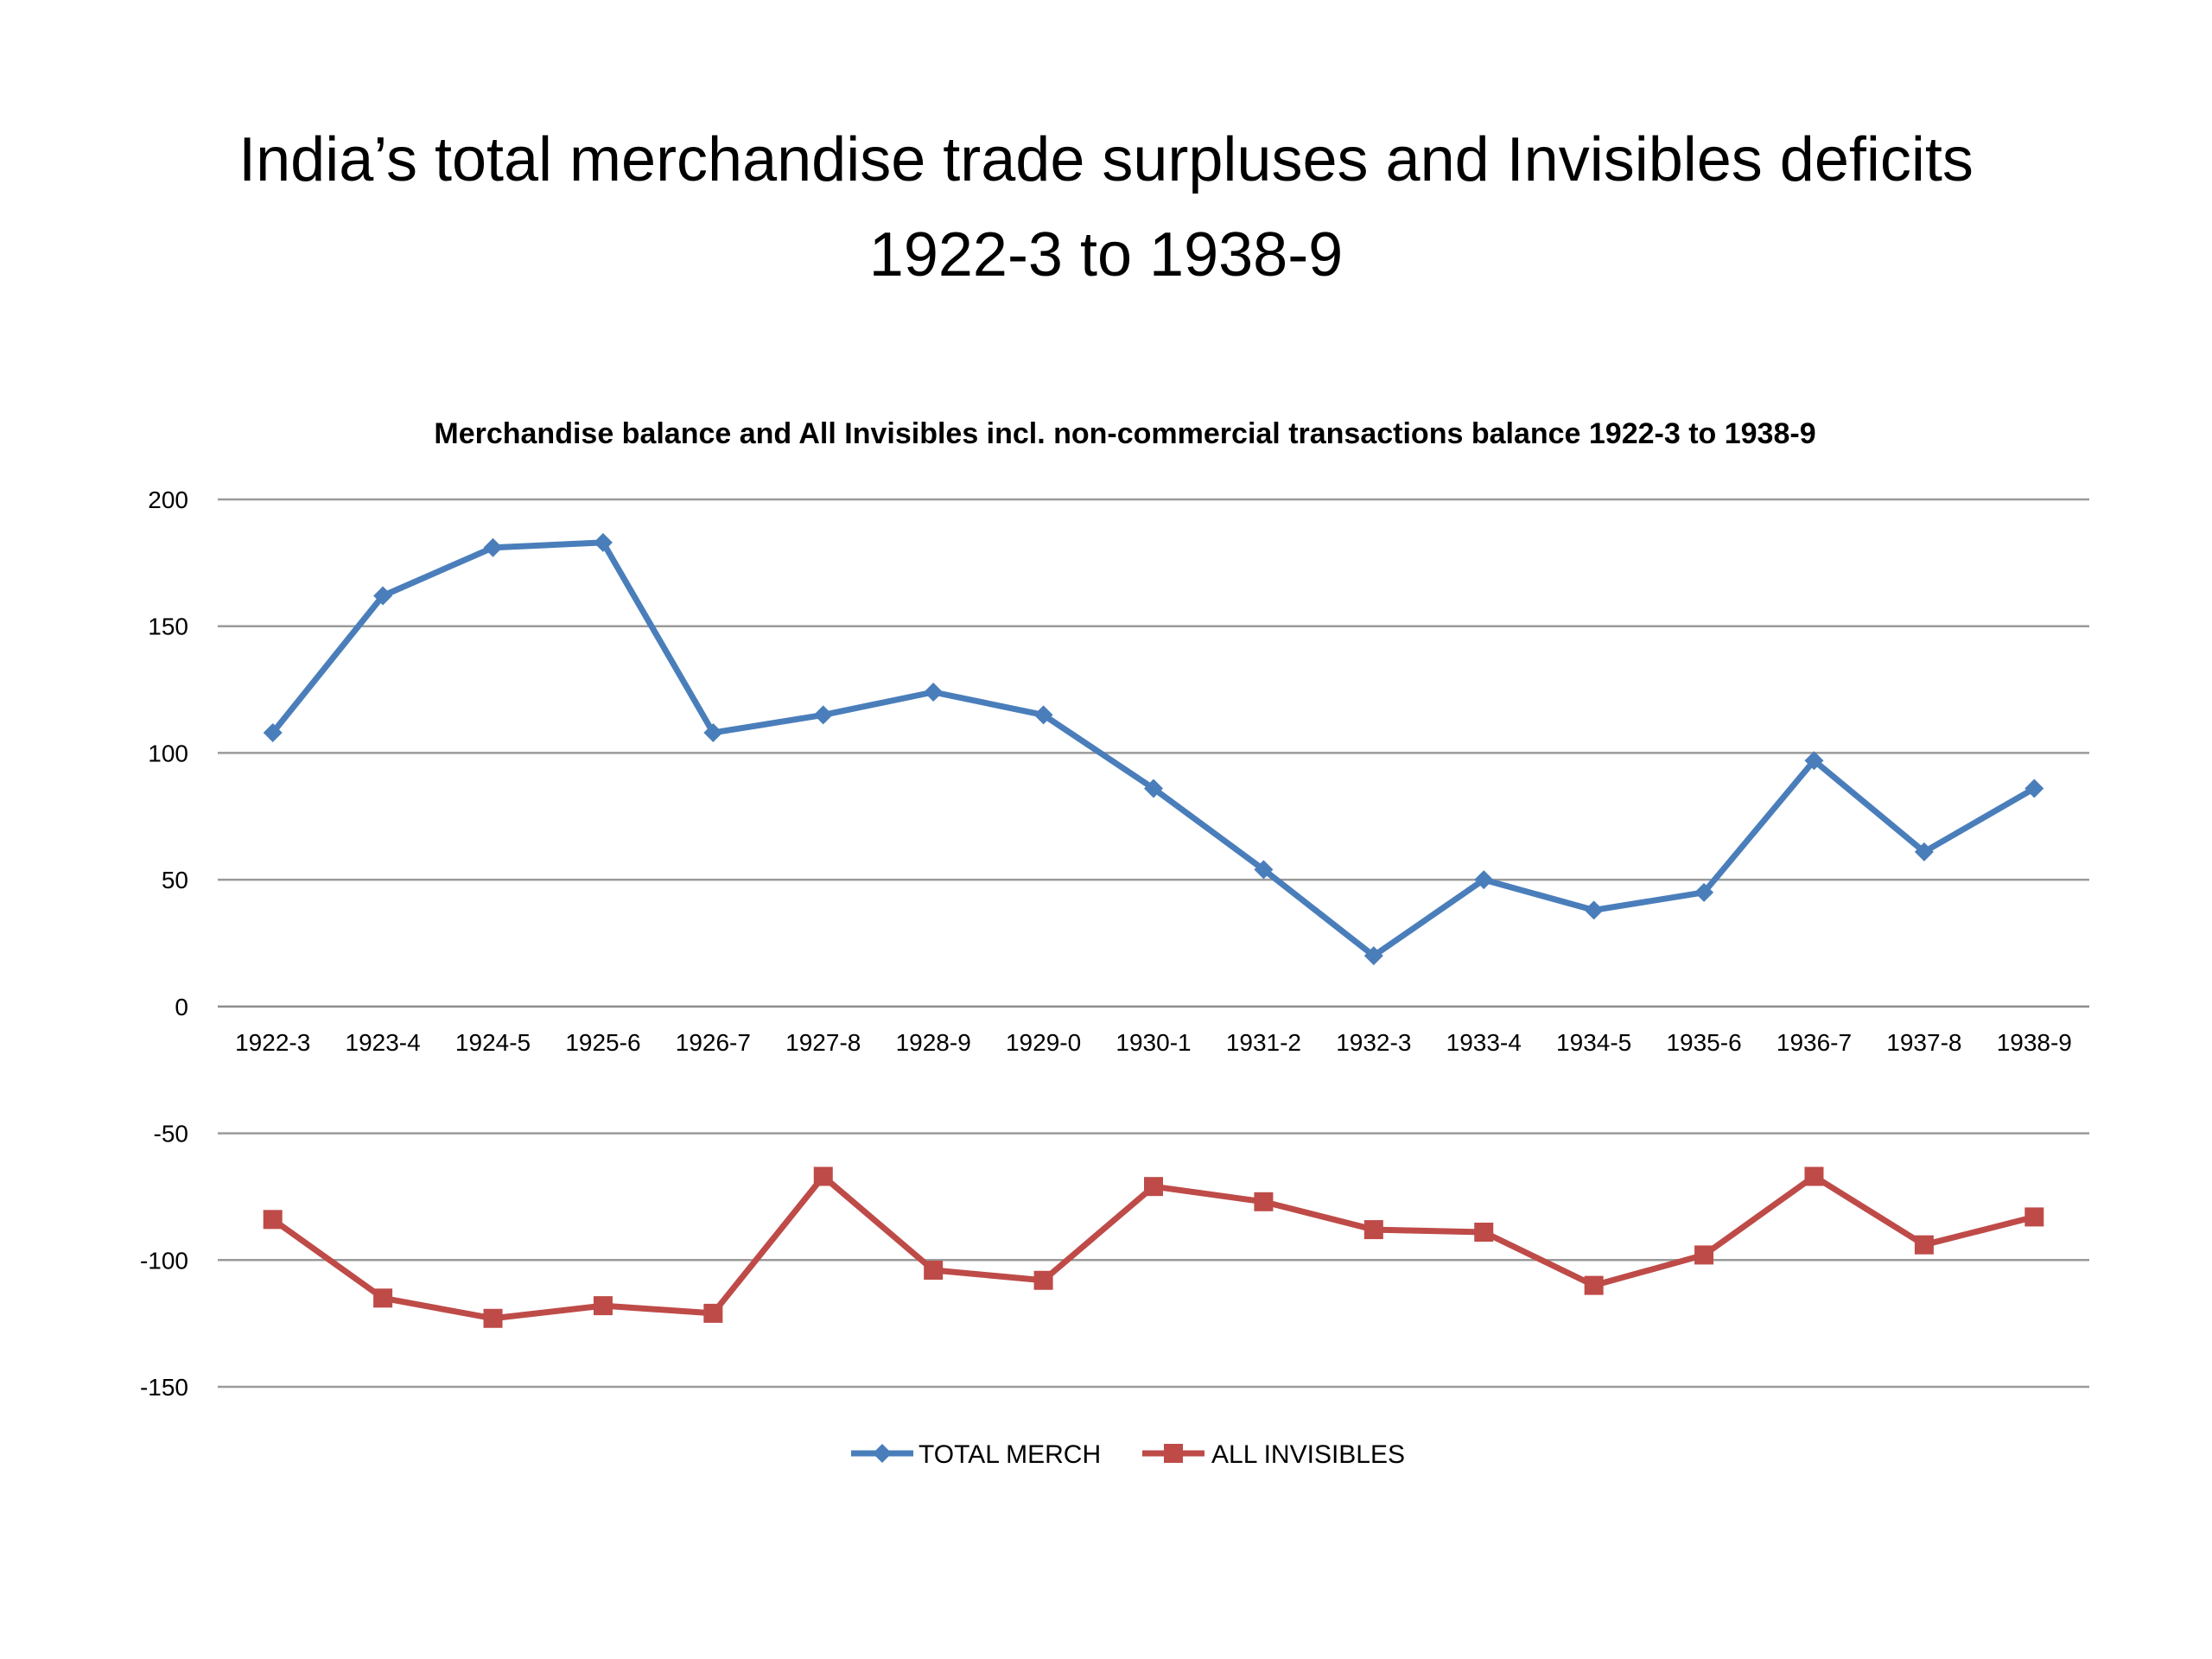  I want to click on legend-label: ALL INVISIBLES, so click(1308, 1454).